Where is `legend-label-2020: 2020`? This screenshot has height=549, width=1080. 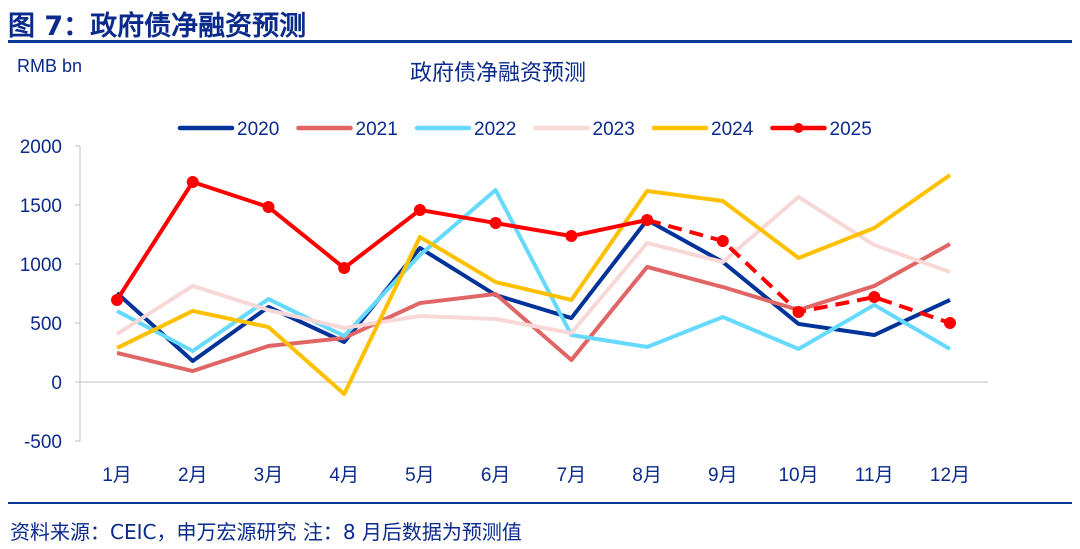
legend-label-2020: 2020 is located at coordinates (258, 129).